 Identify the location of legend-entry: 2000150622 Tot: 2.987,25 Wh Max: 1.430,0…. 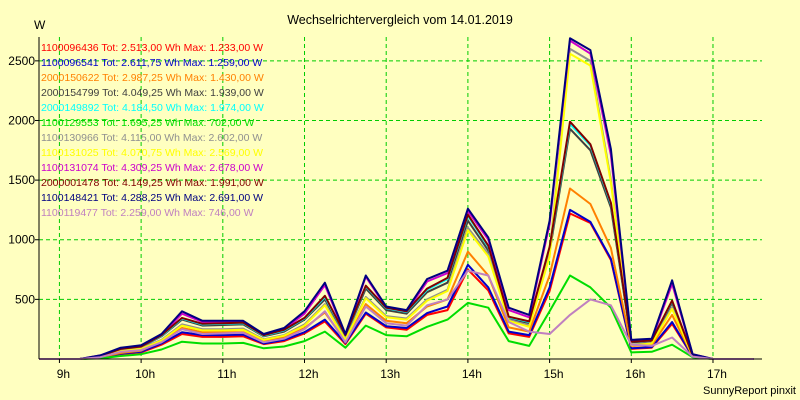
(152, 78).